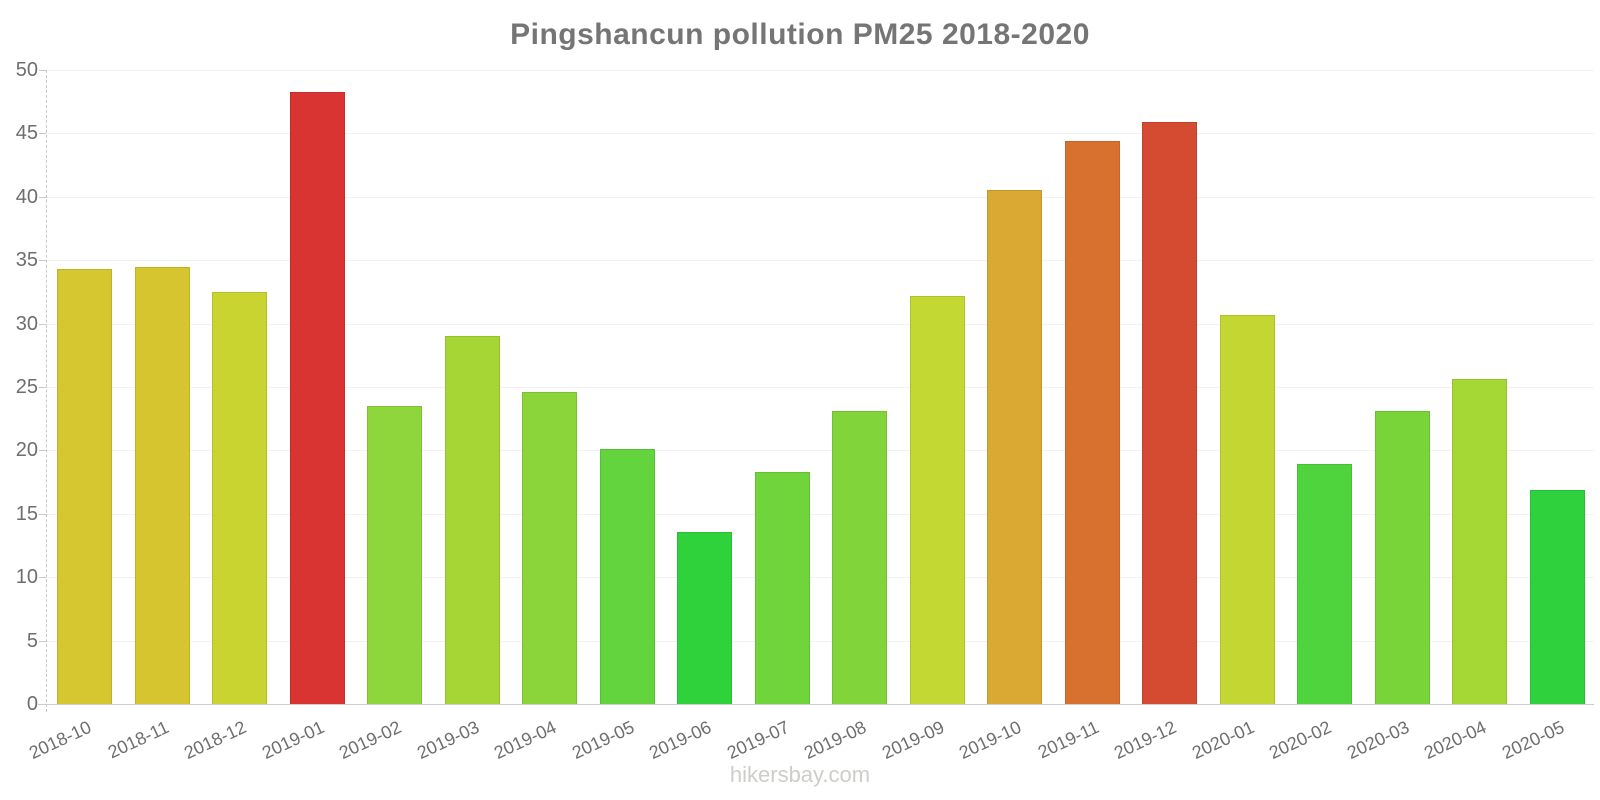 Image resolution: width=1600 pixels, height=800 pixels. I want to click on y-axis-label: 15, so click(26, 514).